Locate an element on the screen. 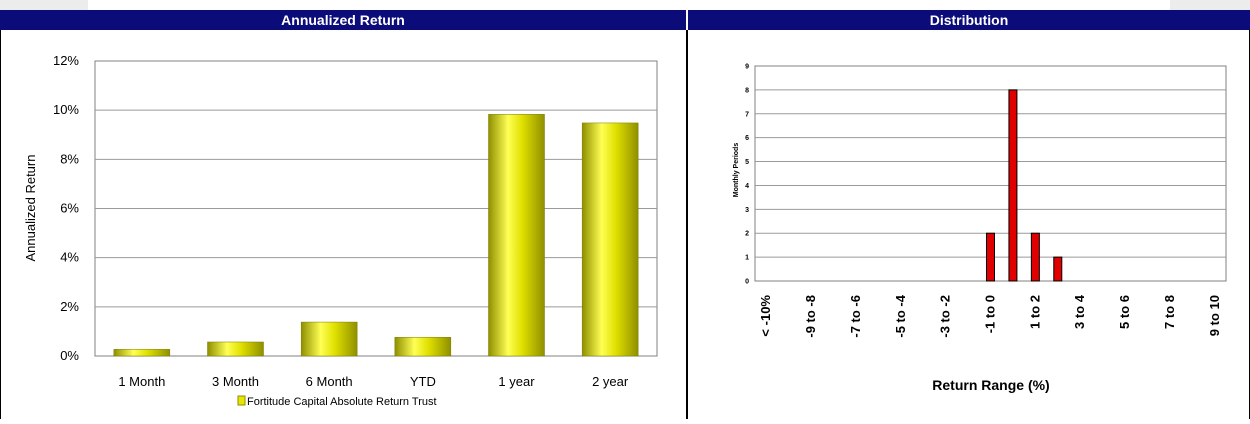 The image size is (1250, 424). y-tick-label: 2 is located at coordinates (747, 234).